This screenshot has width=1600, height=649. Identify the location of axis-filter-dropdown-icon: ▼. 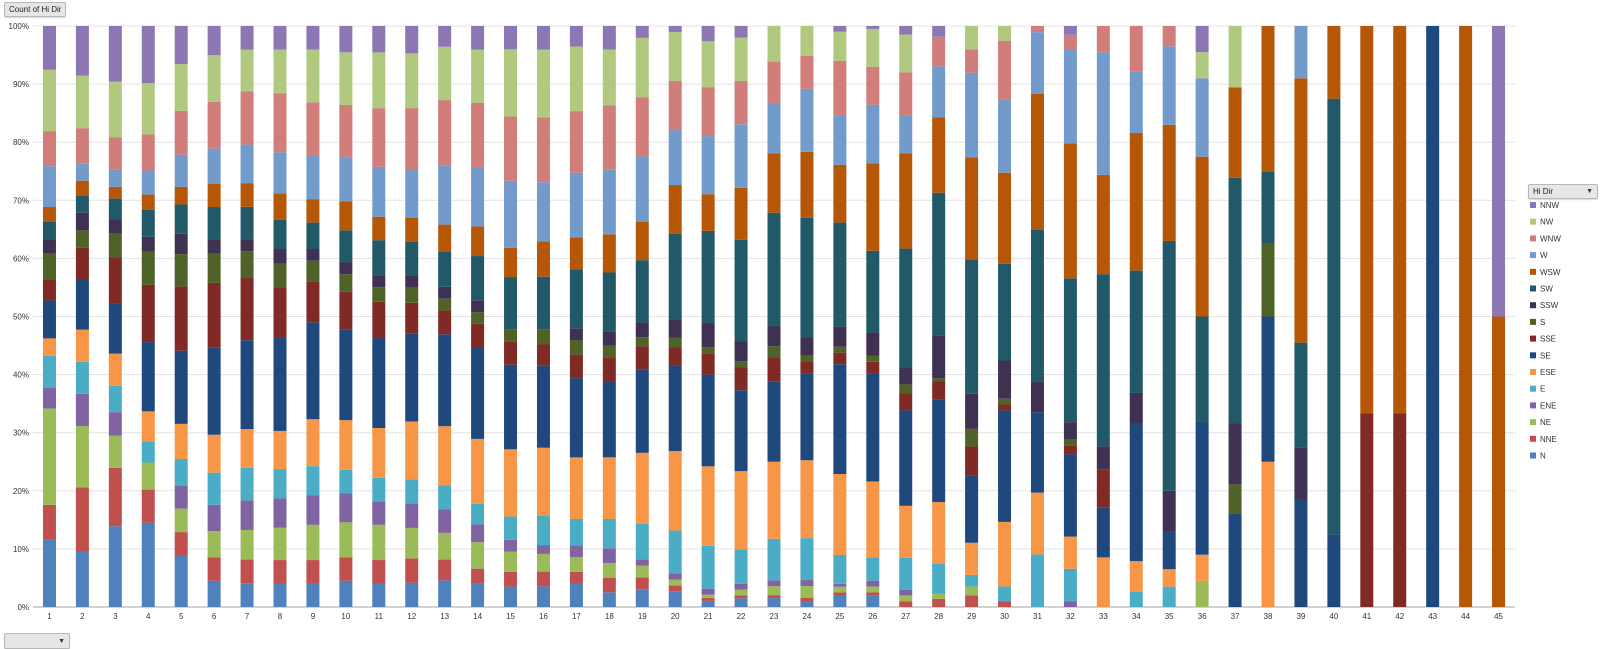
(61, 641).